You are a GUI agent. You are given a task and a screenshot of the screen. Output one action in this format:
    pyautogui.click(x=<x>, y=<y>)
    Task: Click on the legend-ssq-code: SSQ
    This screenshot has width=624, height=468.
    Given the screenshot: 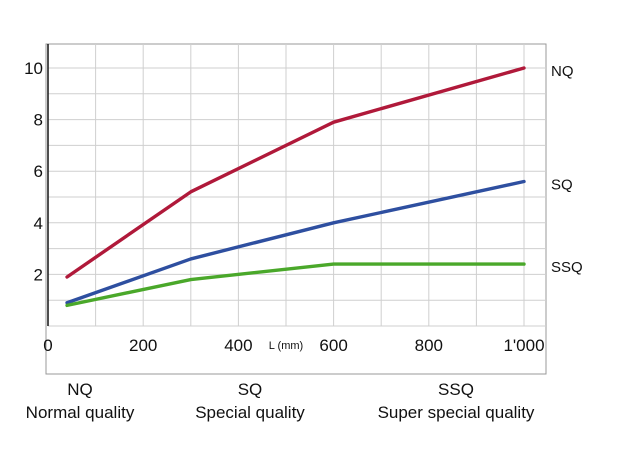 What is the action you would take?
    pyautogui.click(x=456, y=389)
    